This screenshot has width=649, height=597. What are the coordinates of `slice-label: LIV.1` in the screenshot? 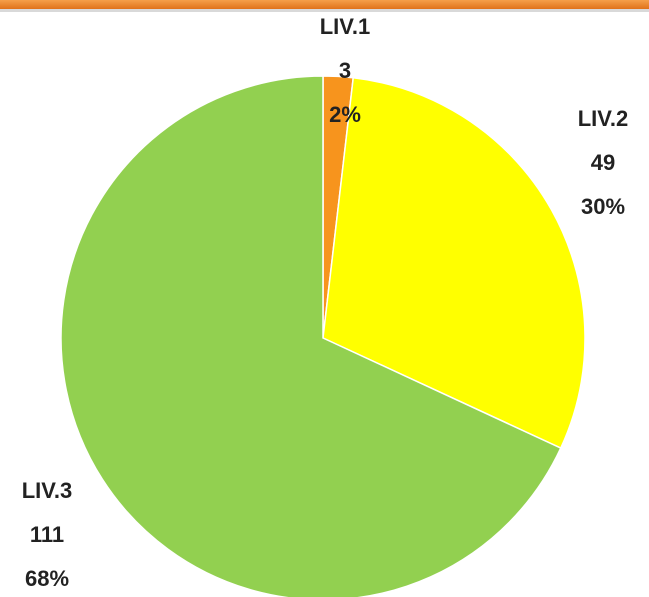 It's located at (345, 26).